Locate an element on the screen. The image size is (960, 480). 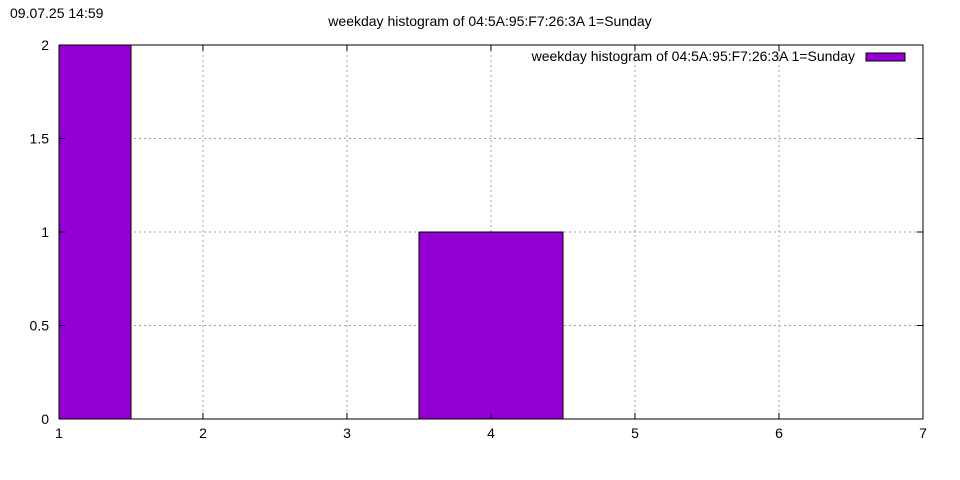
x-tick-label: 3 is located at coordinates (347, 433).